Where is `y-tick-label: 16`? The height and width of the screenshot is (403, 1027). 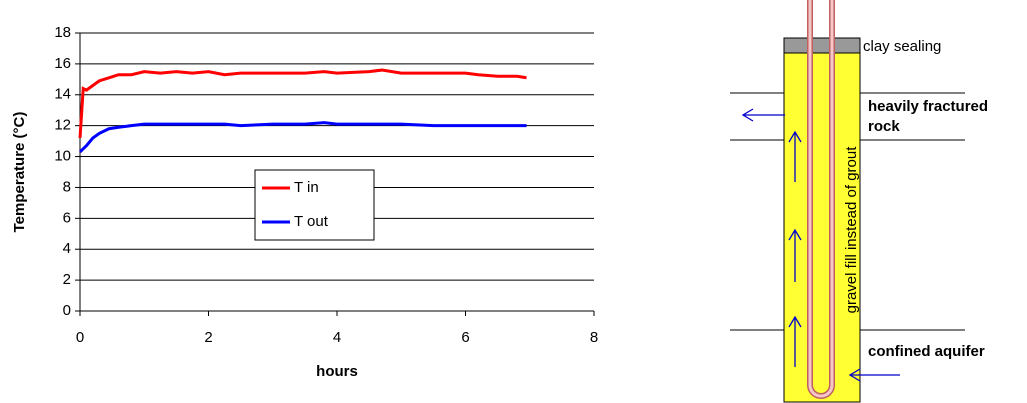 y-tick-label: 16 is located at coordinates (62, 63).